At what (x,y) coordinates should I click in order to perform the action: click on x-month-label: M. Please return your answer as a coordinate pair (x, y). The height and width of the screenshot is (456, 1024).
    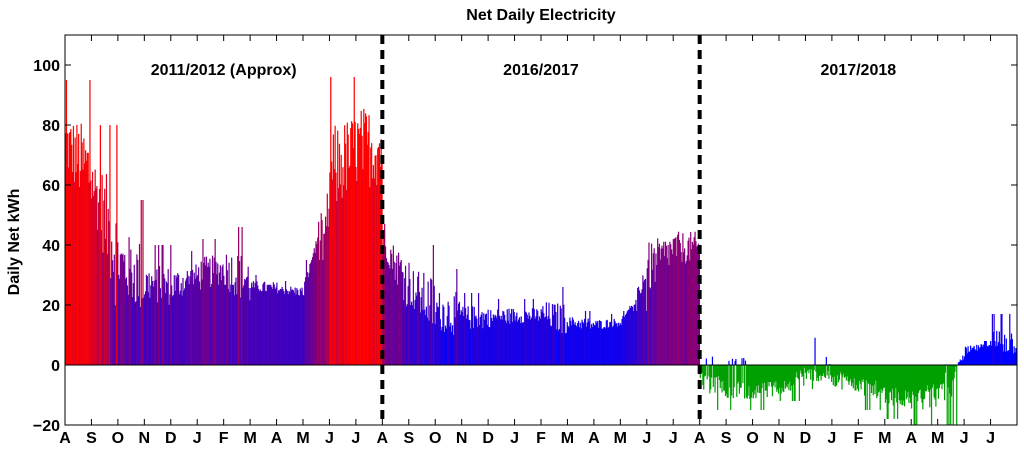
    Looking at the image, I should click on (567, 438).